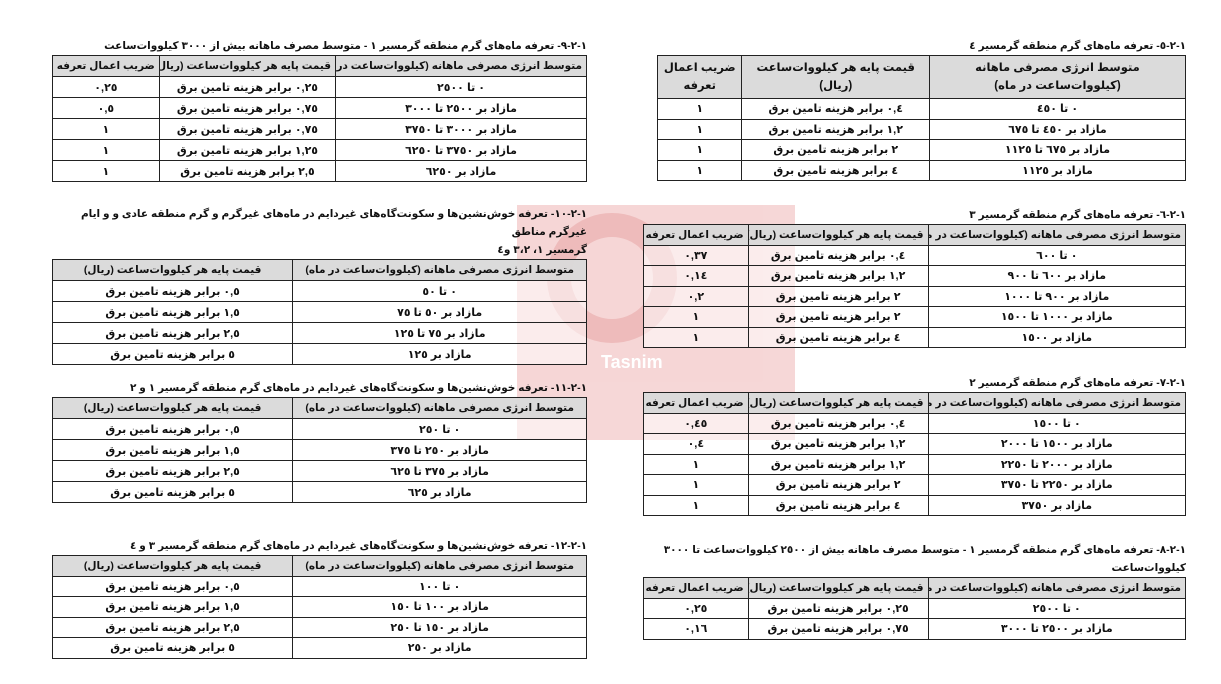 The height and width of the screenshot is (684, 1221). I want to click on table-caption: ١-٢-٦- تعرفه ماه‌های گرم منطقه گرمسیر ٣, so click(1077, 215).